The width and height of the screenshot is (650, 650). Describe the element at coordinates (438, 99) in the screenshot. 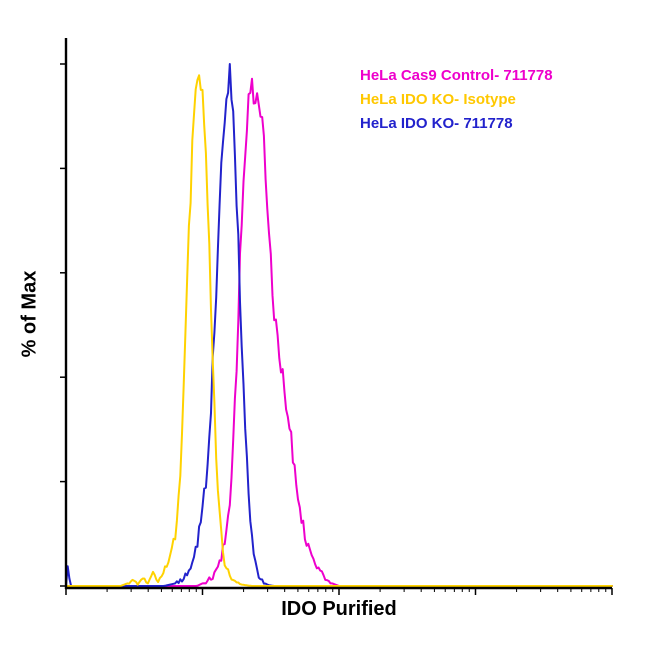

I see `legend-item-isotype: HeLa IDO KO- Isotype` at that location.